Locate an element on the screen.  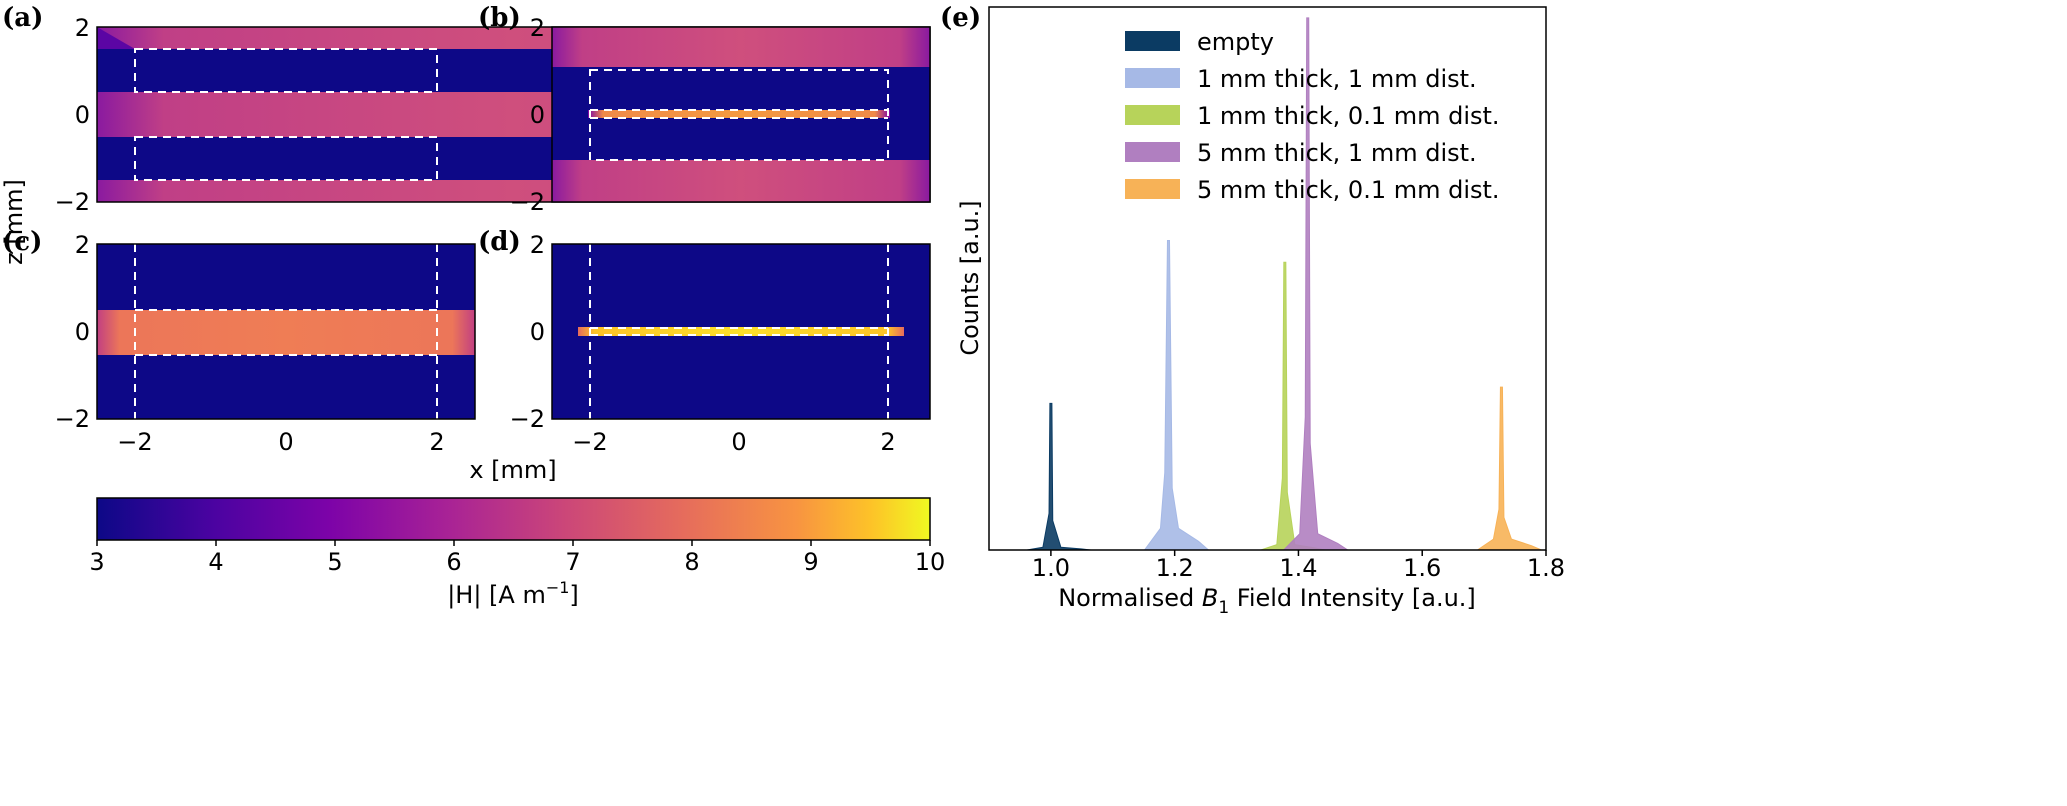
panel-a-label: (a) is located at coordinates (22, 18).